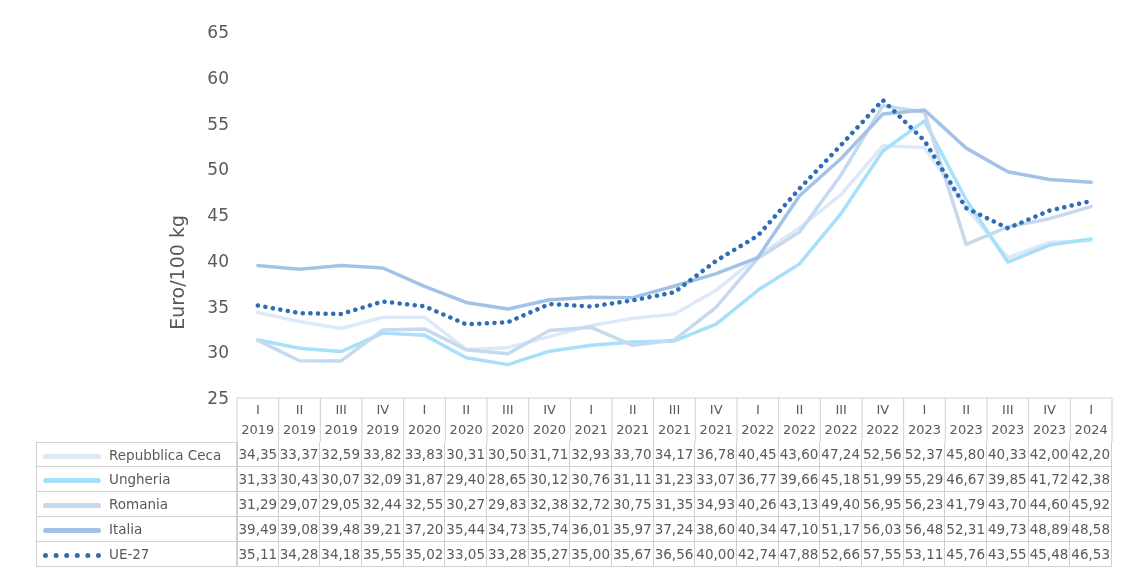 This screenshot has width=1130, height=575. I want to click on x-tick-label: I 2021, so click(591, 419).